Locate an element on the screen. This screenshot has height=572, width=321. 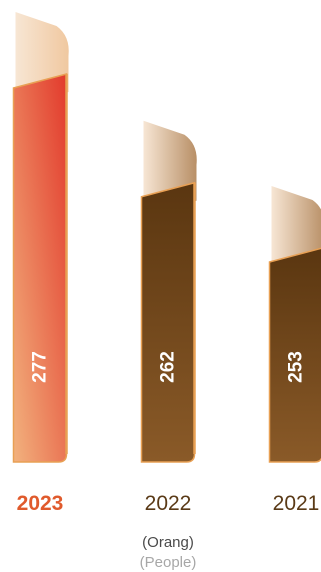
unit-label-primary: (Orang) is located at coordinates (168, 542).